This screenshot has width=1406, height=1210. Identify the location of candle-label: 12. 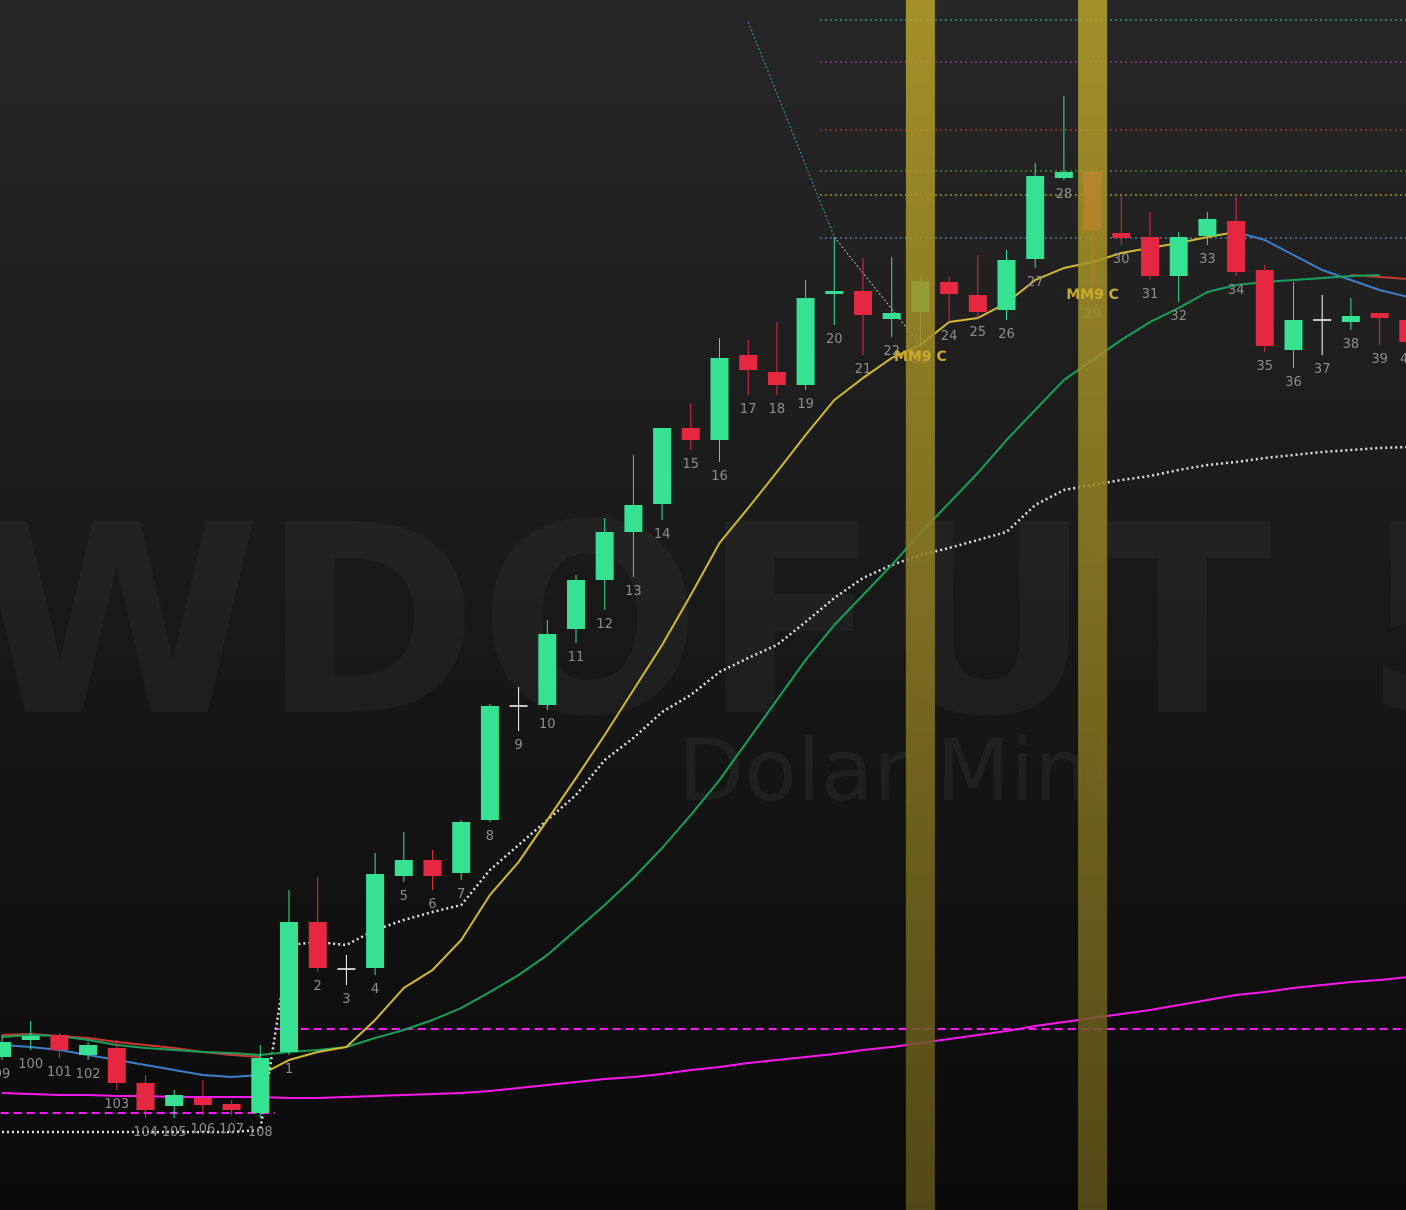
(604, 624).